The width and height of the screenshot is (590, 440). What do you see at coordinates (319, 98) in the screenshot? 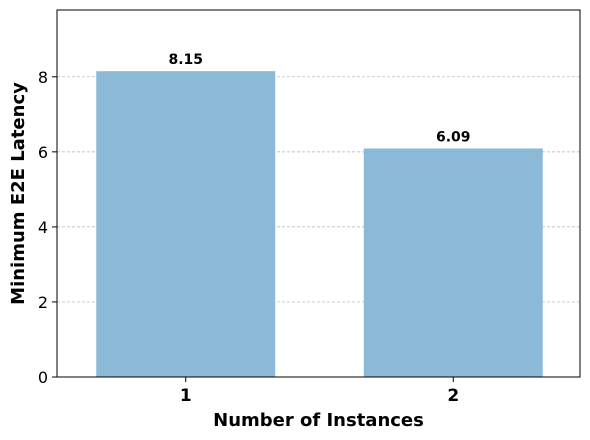
I see `data-labels: 8.15 6.09` at bounding box center [319, 98].